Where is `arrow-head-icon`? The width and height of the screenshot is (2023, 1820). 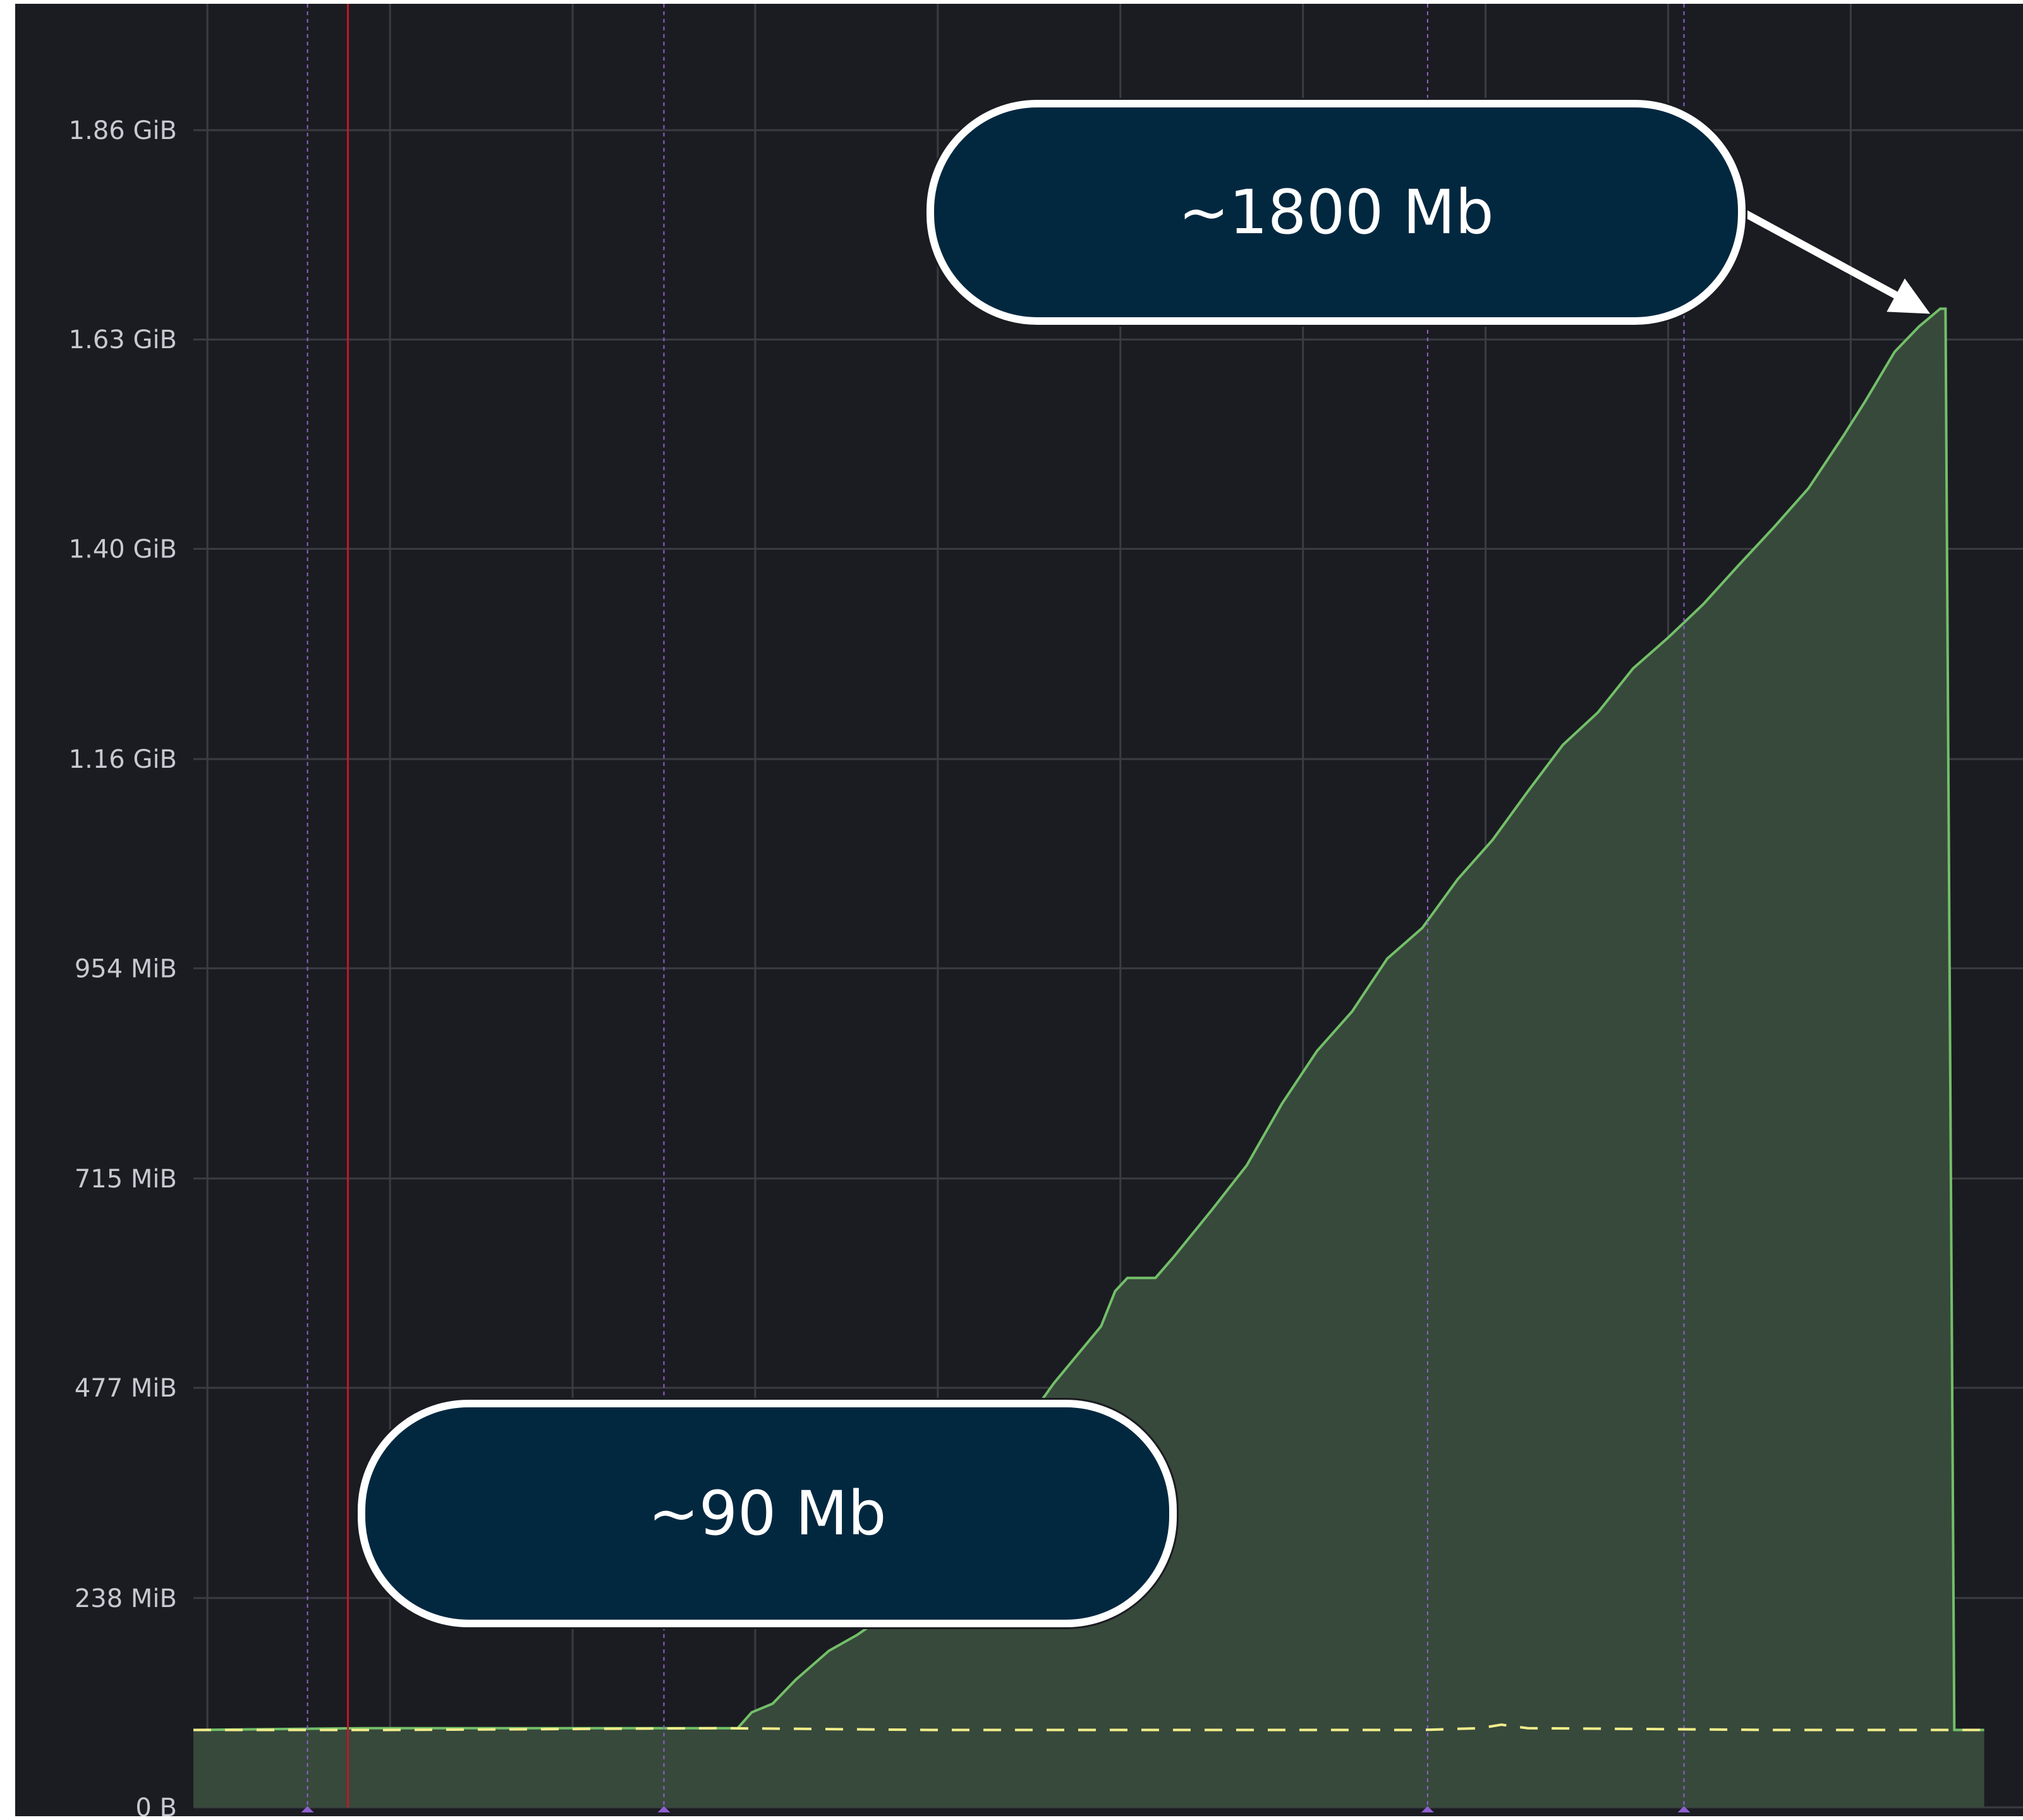 arrow-head-icon is located at coordinates (1909, 296).